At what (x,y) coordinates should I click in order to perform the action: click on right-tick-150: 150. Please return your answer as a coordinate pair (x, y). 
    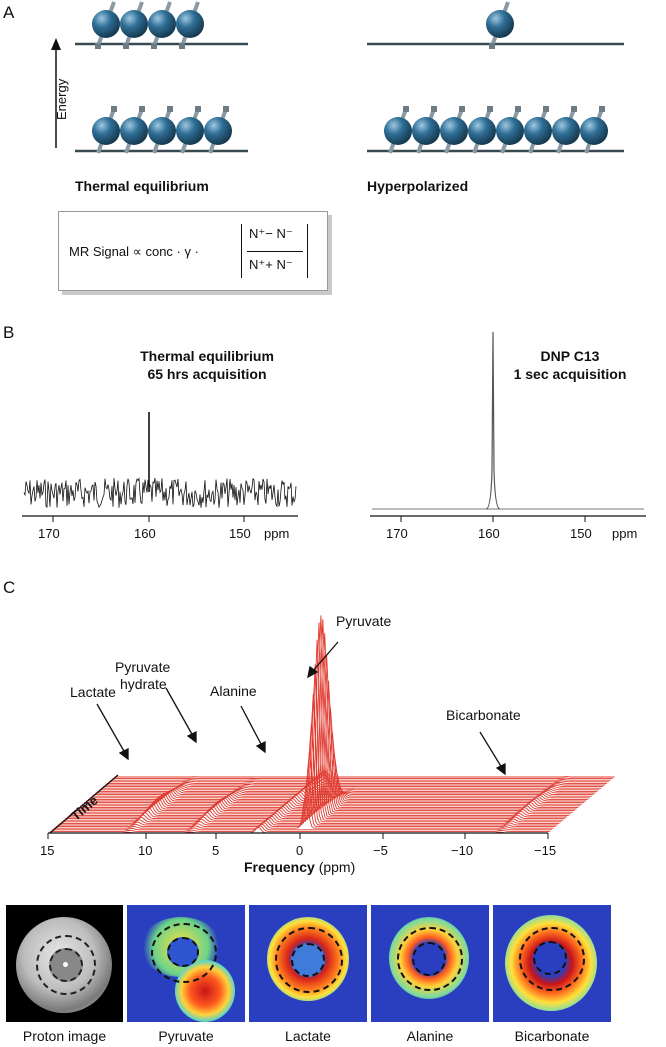
    Looking at the image, I should click on (581, 533).